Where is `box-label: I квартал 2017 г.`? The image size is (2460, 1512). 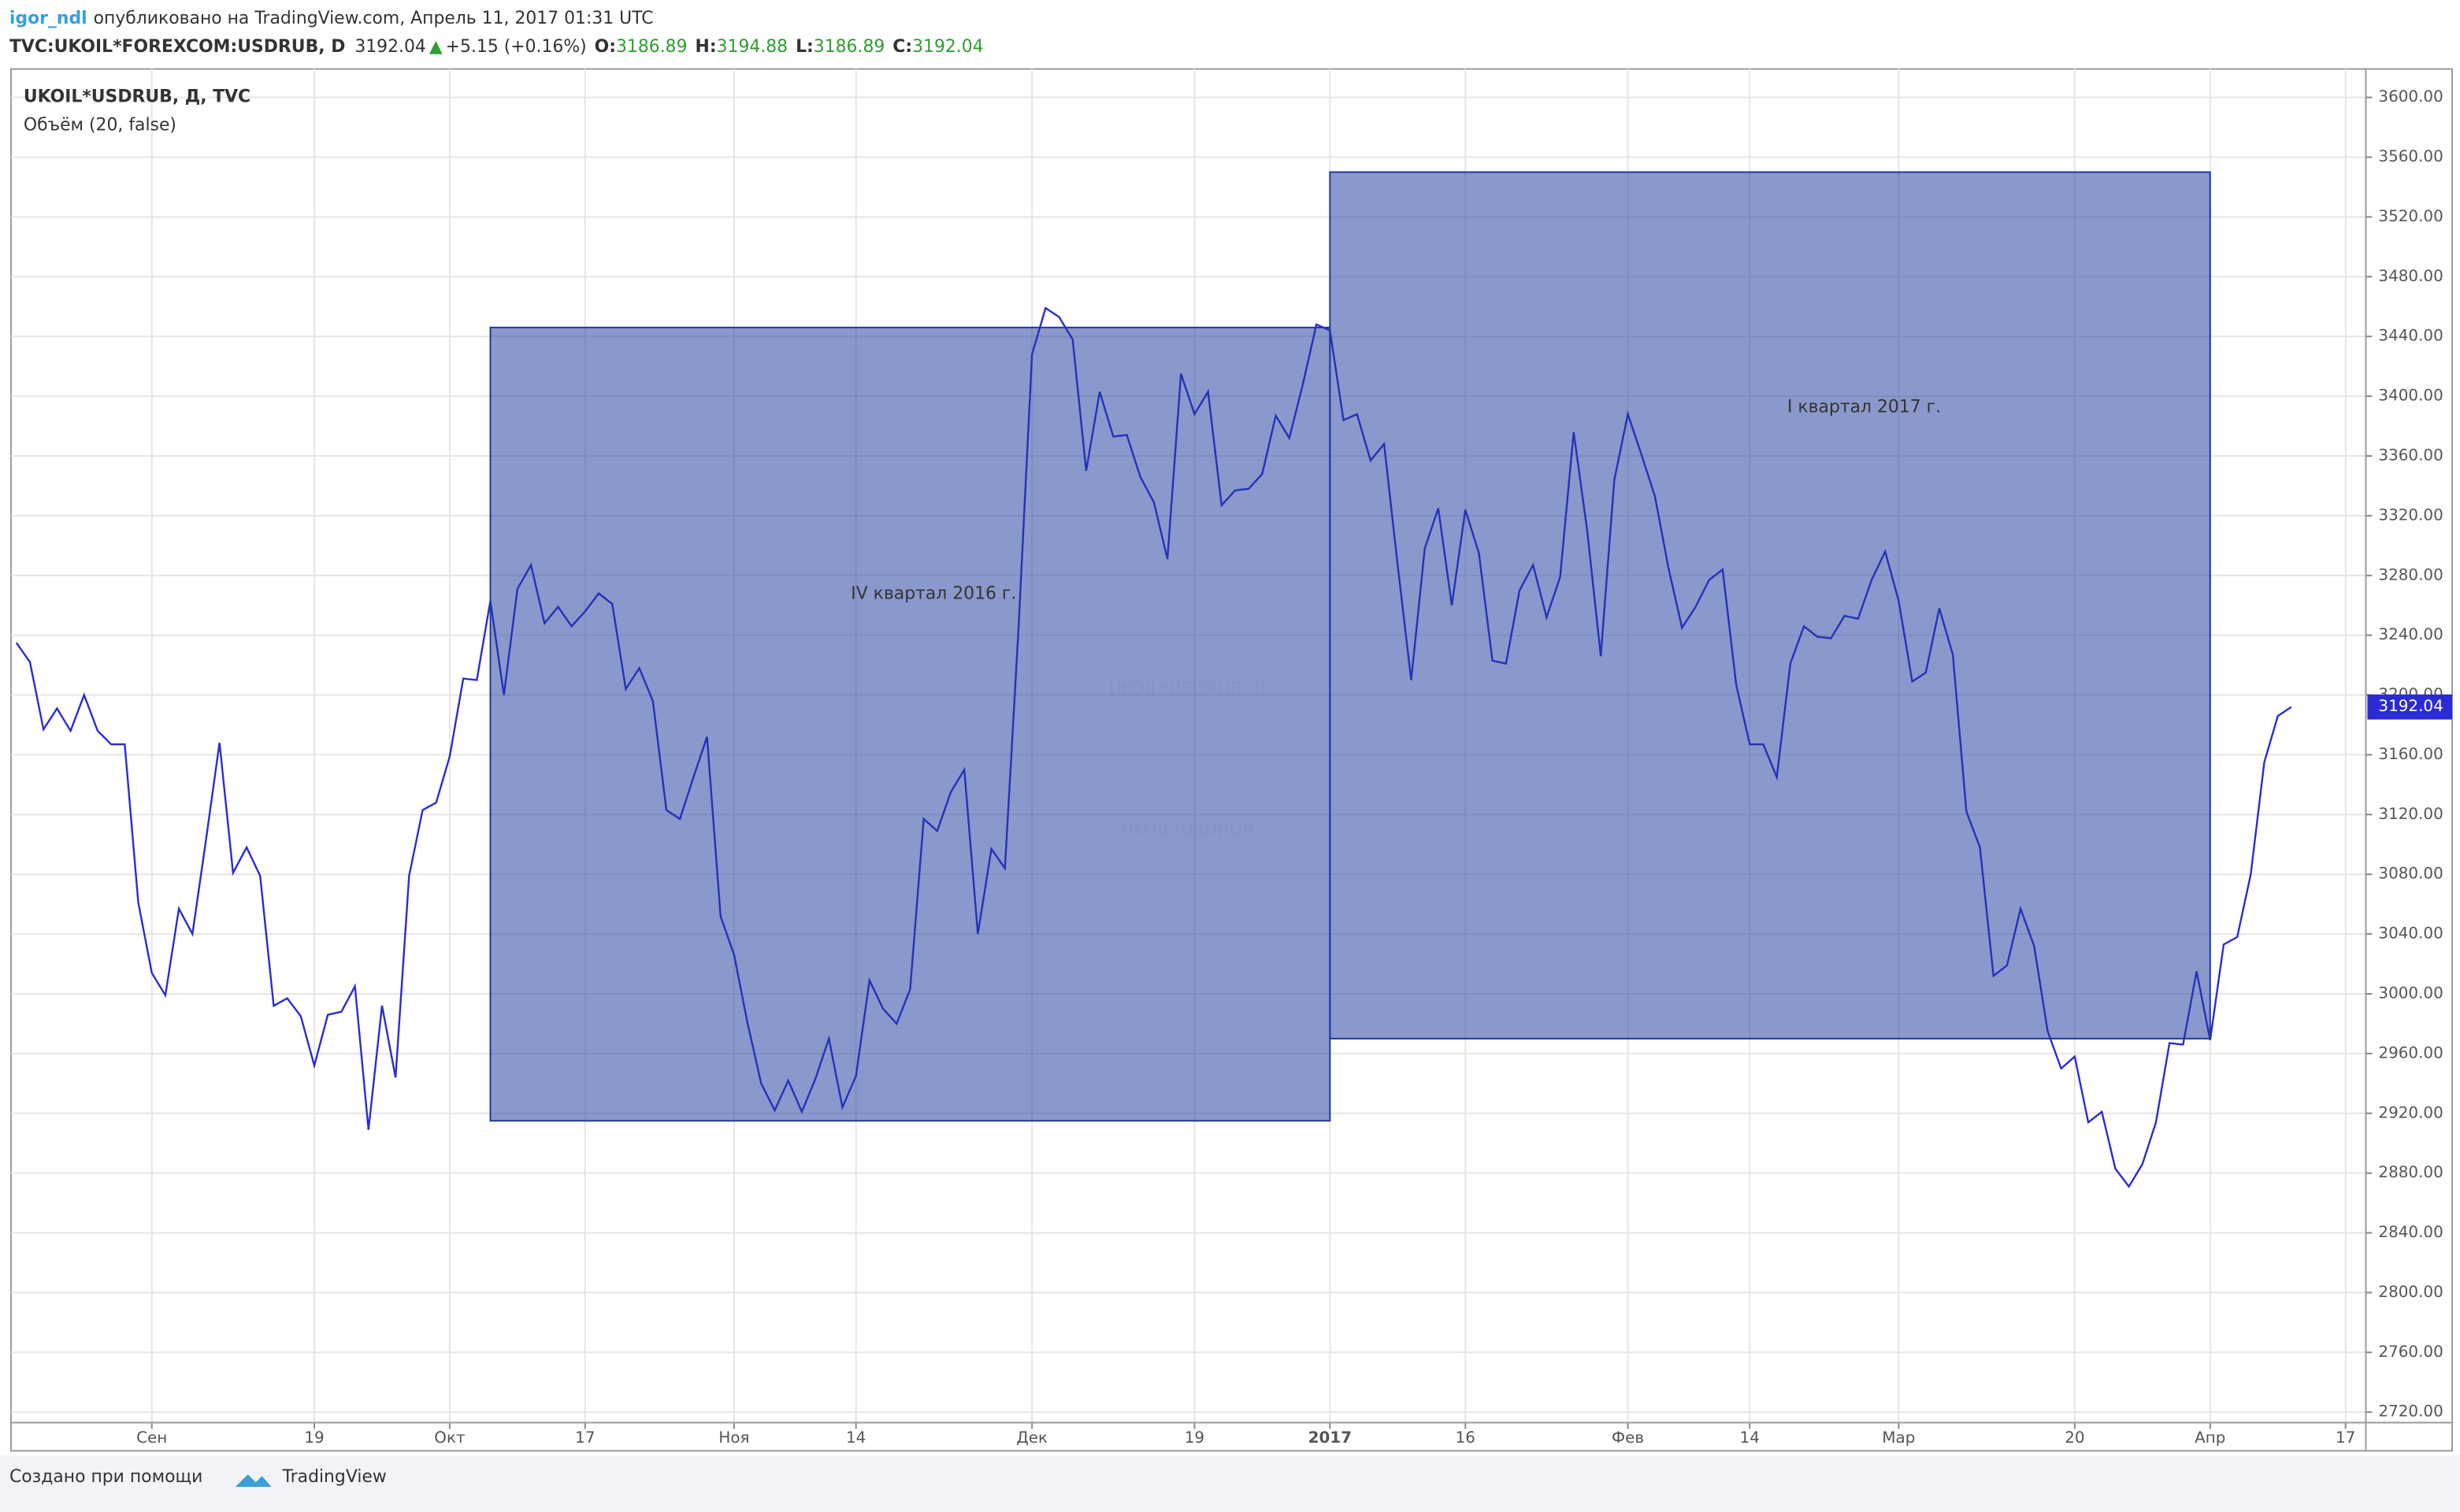
box-label: I квартал 2017 г. is located at coordinates (1864, 407).